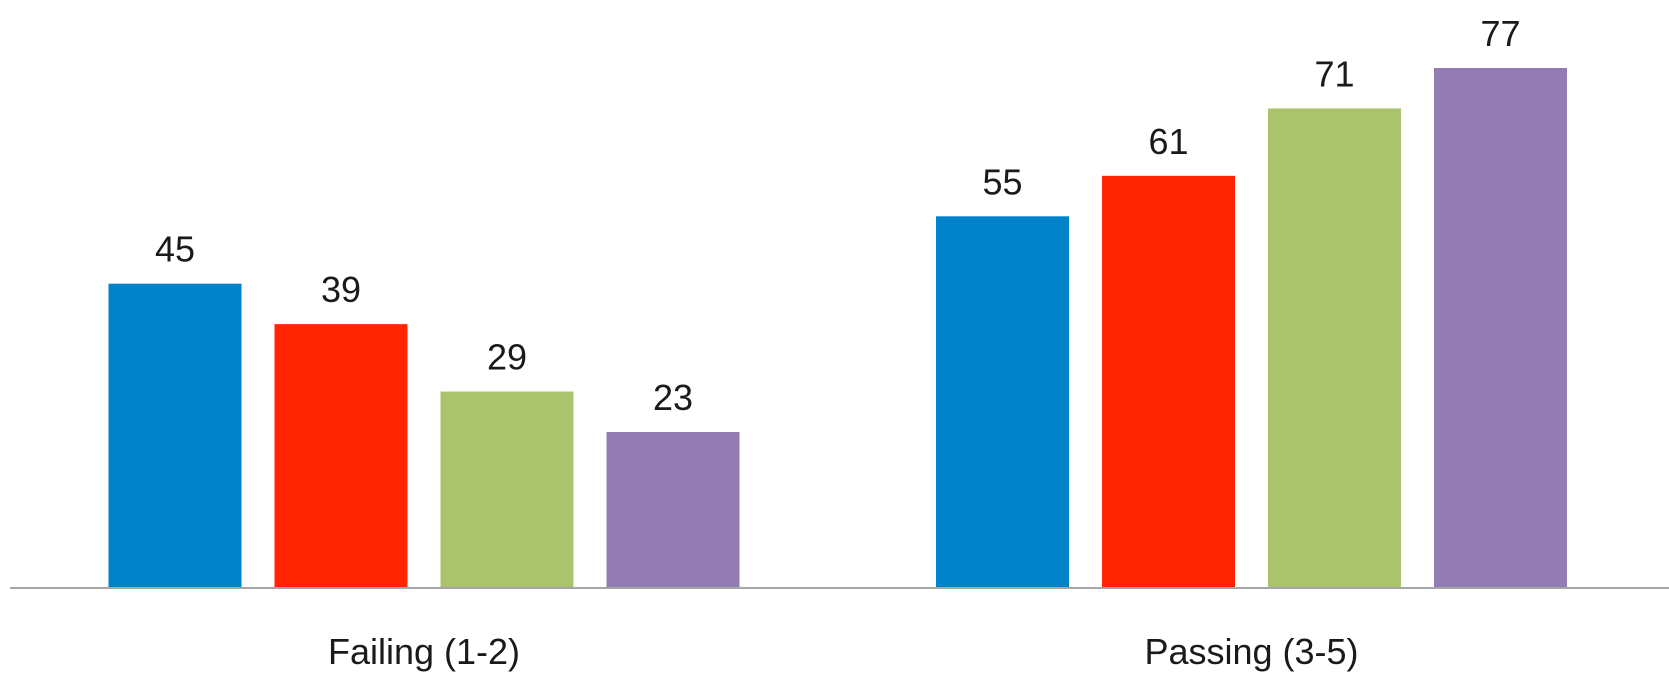 Image resolution: width=1669 pixels, height=679 pixels. What do you see at coordinates (1334, 73) in the screenshot?
I see `data-label: 71` at bounding box center [1334, 73].